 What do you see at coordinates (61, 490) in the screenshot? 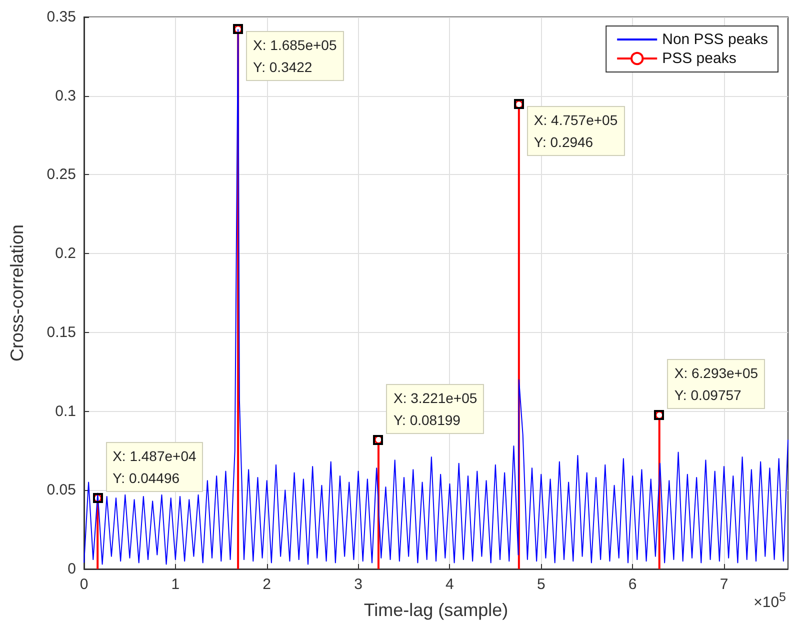
I see `y-tick-label: 0.05` at bounding box center [61, 490].